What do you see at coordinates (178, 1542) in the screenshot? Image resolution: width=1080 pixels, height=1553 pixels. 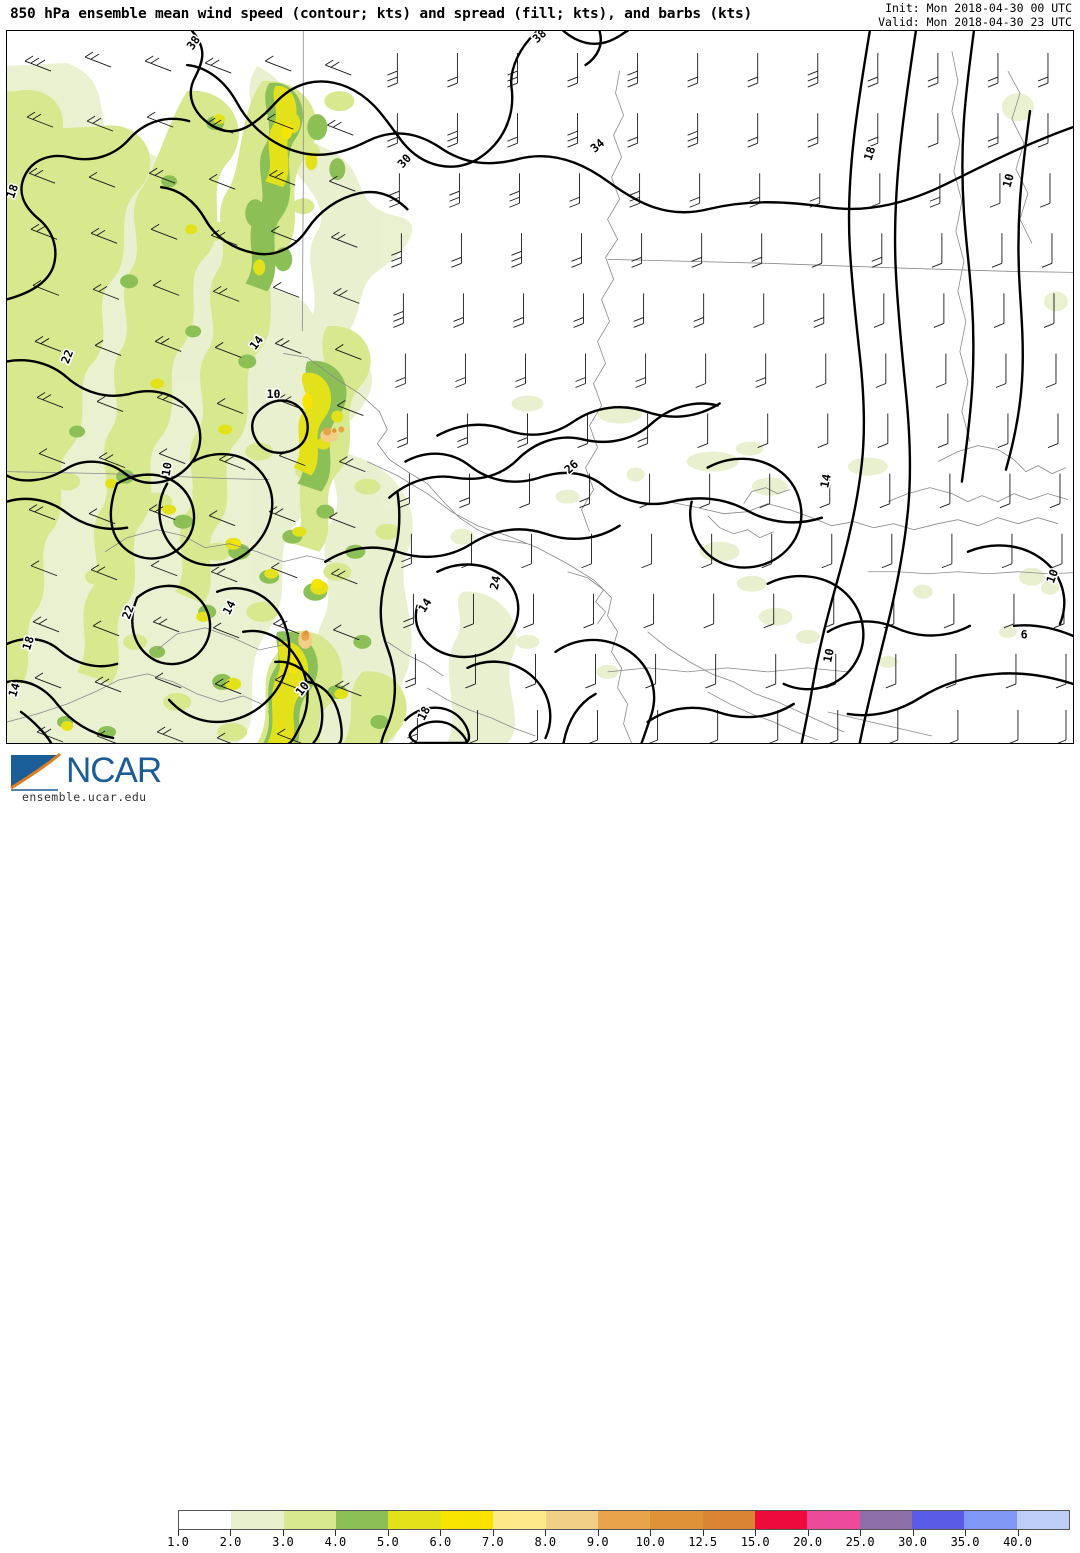 I see `colorbar-tick-label: 1.0` at bounding box center [178, 1542].